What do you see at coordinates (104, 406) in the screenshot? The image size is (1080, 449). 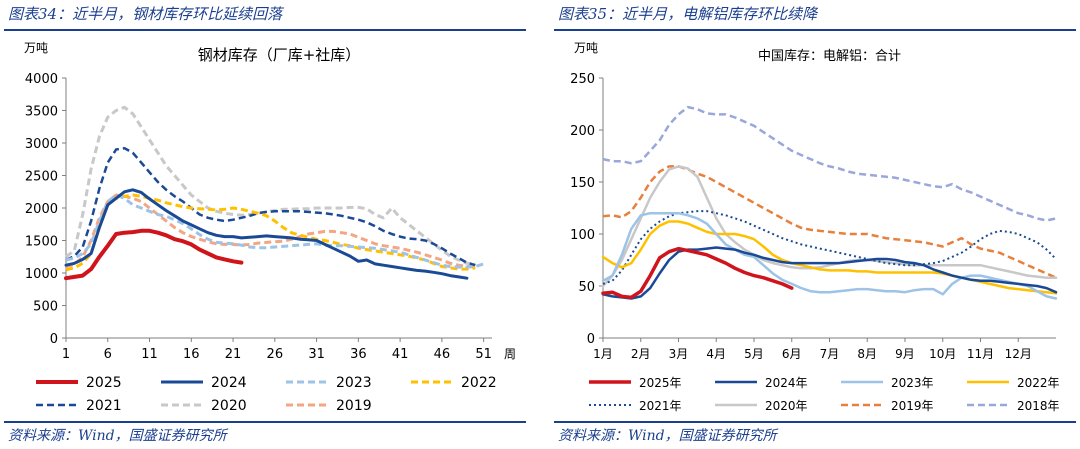 I see `legend-label: 2021` at bounding box center [104, 406].